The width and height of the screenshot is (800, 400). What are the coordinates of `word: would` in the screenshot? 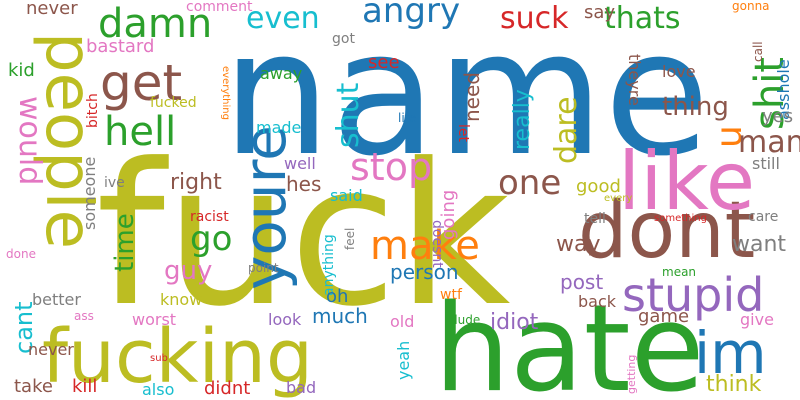 It's located at (29, 141).